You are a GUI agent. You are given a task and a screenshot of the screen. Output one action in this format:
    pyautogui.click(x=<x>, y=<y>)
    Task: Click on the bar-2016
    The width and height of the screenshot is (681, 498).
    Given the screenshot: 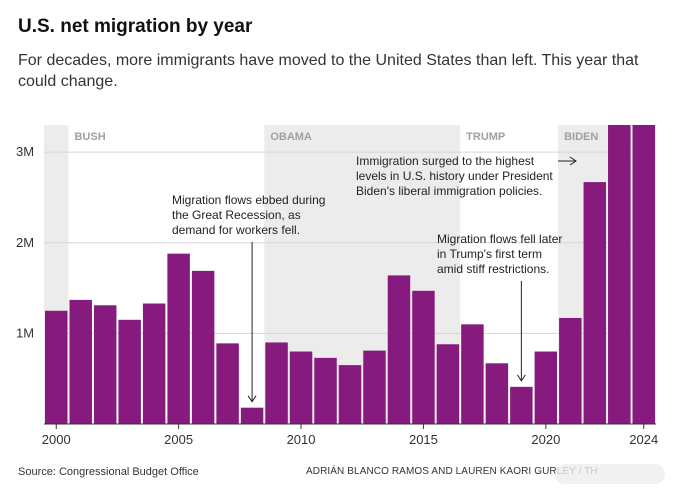 What is the action you would take?
    pyautogui.click(x=448, y=384)
    